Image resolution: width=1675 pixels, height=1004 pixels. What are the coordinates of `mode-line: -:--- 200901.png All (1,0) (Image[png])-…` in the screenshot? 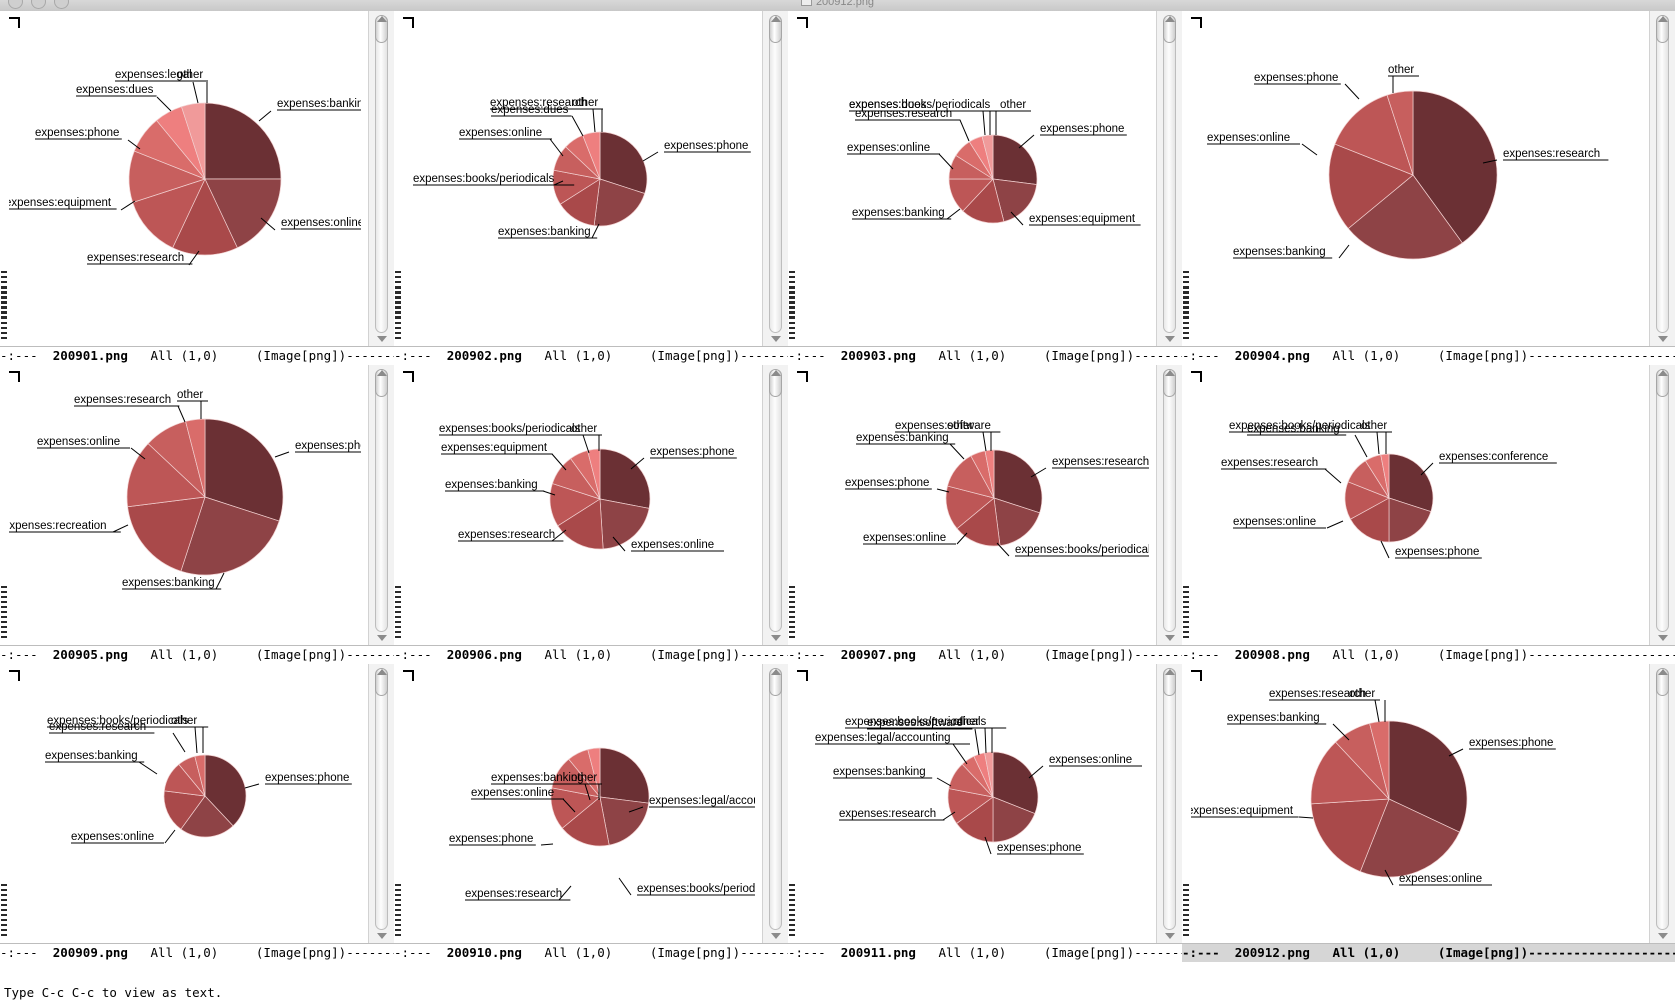 It's located at (197, 355).